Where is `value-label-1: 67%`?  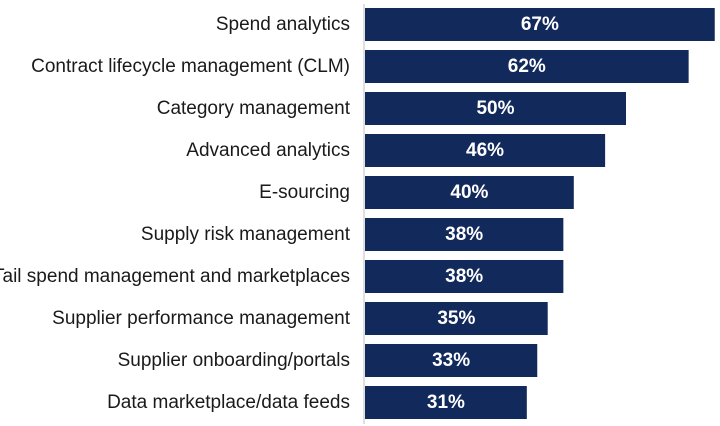 value-label-1: 67% is located at coordinates (540, 24).